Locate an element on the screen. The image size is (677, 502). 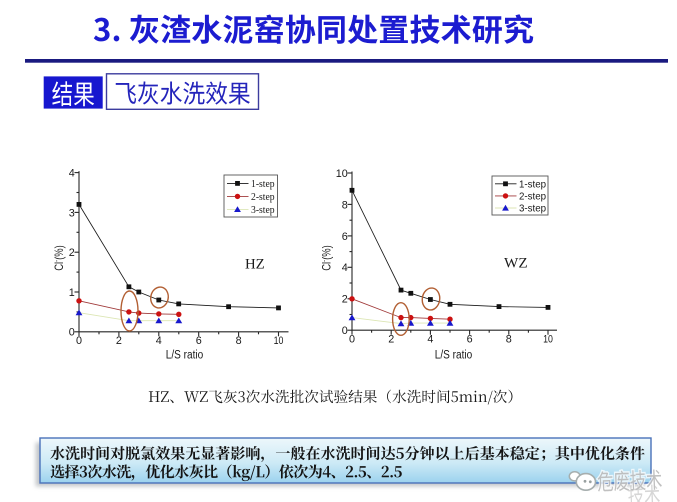
svg-text: 1 is located at coordinates (72, 293).